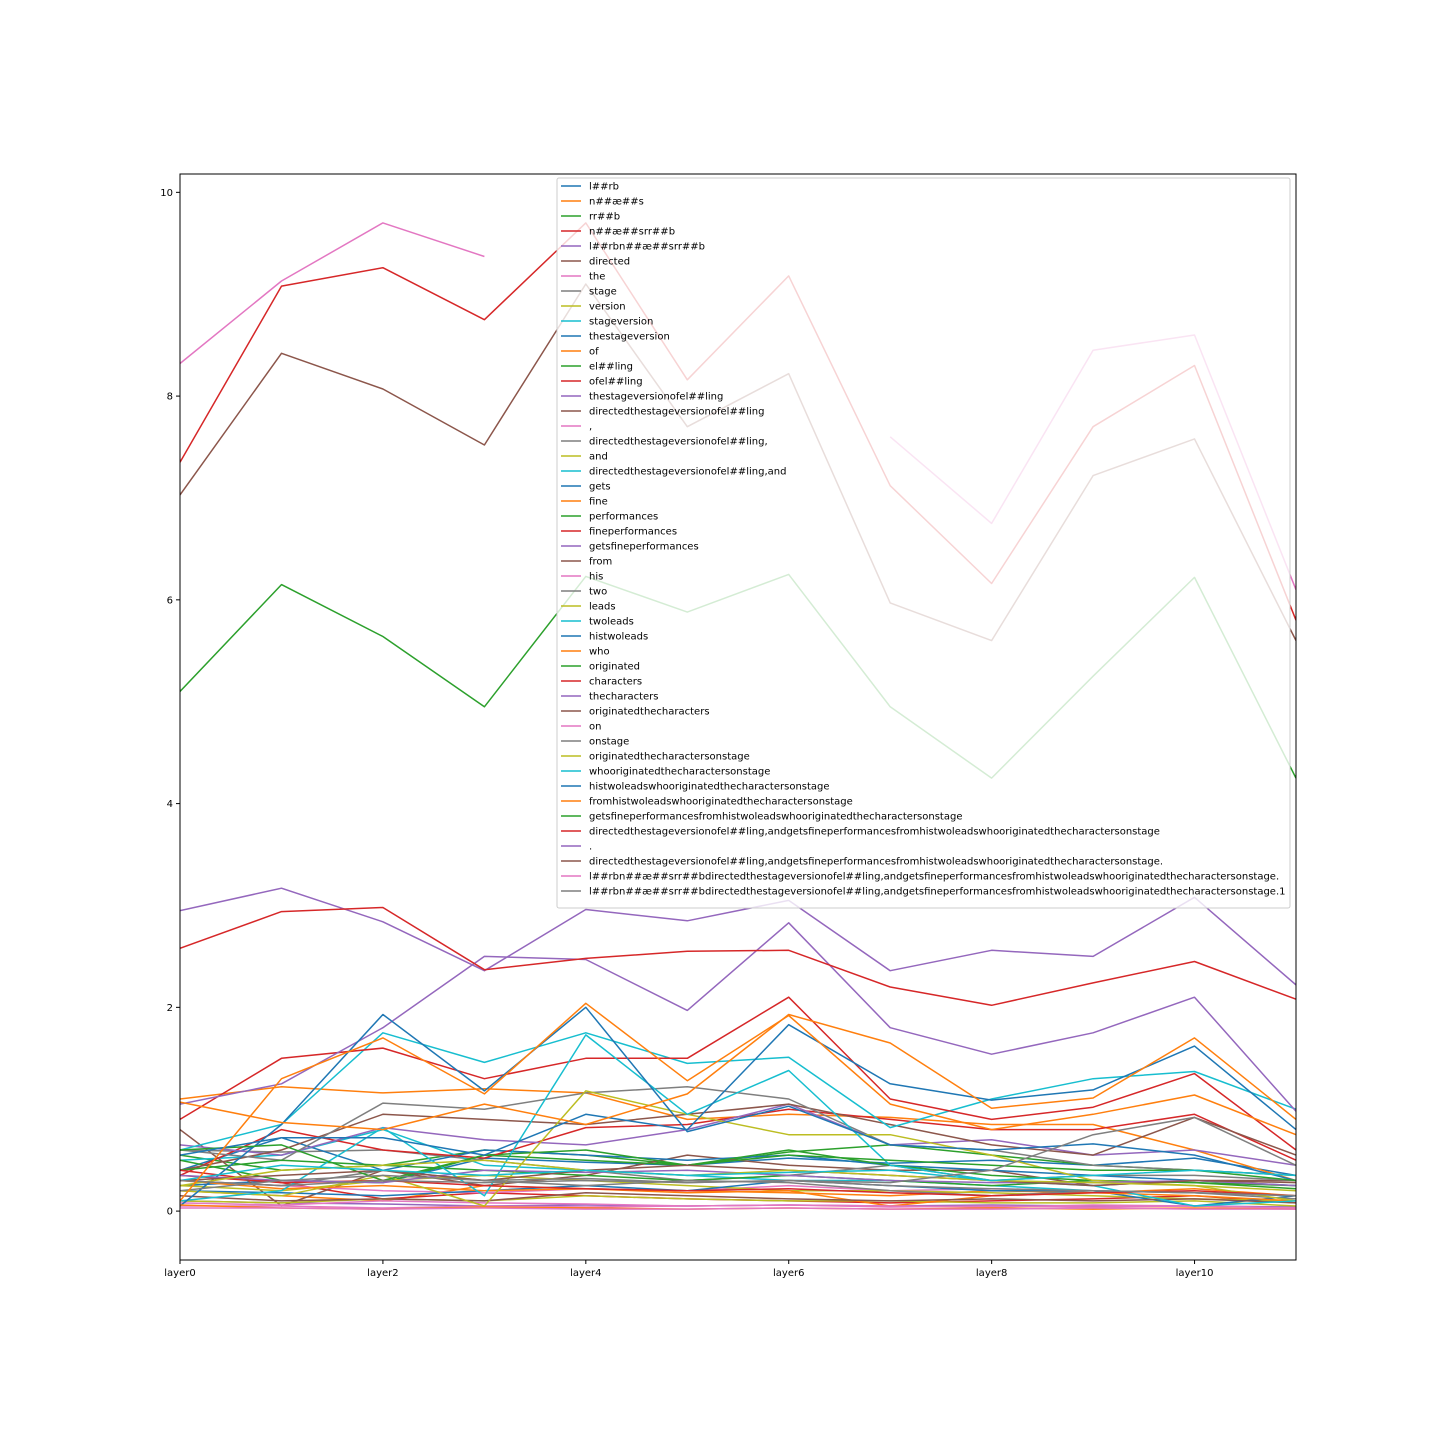 The width and height of the screenshot is (1440, 1440). What do you see at coordinates (595, 727) in the screenshot?
I see `legend-label: on` at bounding box center [595, 727].